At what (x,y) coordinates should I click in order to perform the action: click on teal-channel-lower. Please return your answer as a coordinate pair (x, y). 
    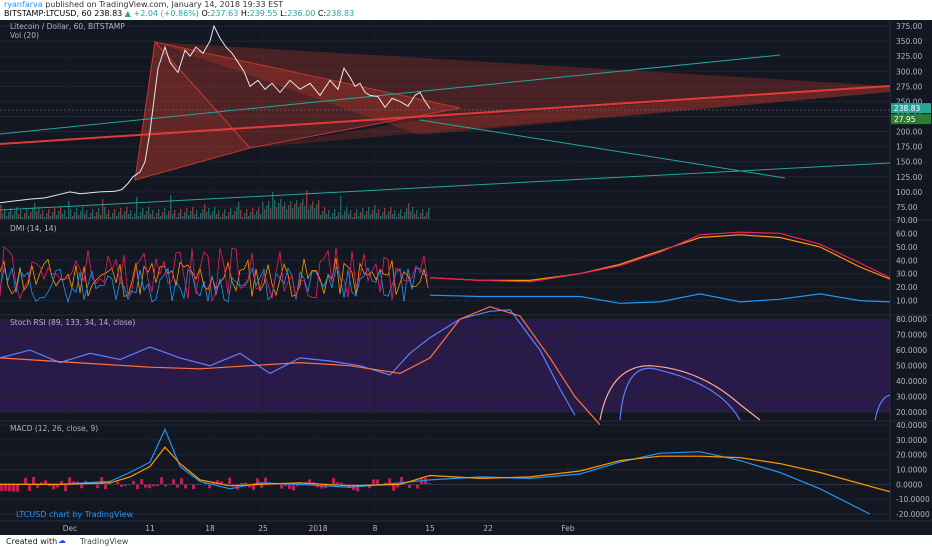
    Looking at the image, I should click on (445, 186).